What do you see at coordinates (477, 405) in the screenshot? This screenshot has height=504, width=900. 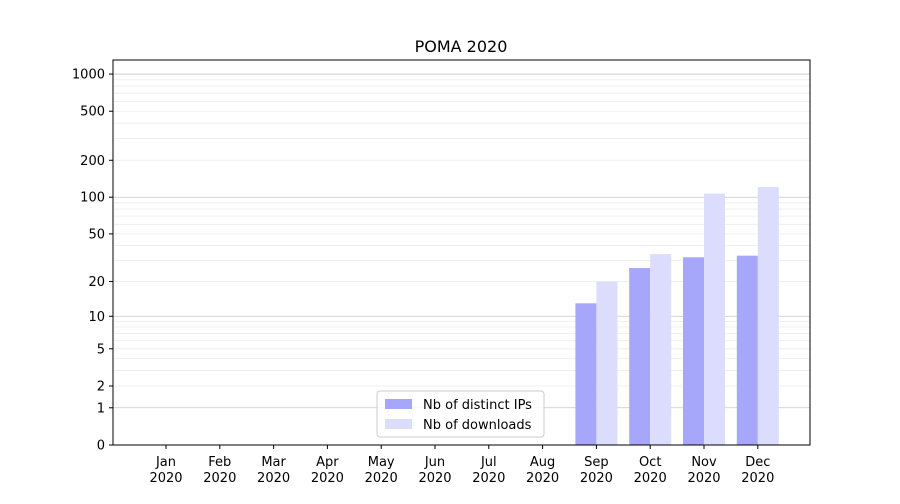 I see `legend-label: Nb of distinct IPs` at bounding box center [477, 405].